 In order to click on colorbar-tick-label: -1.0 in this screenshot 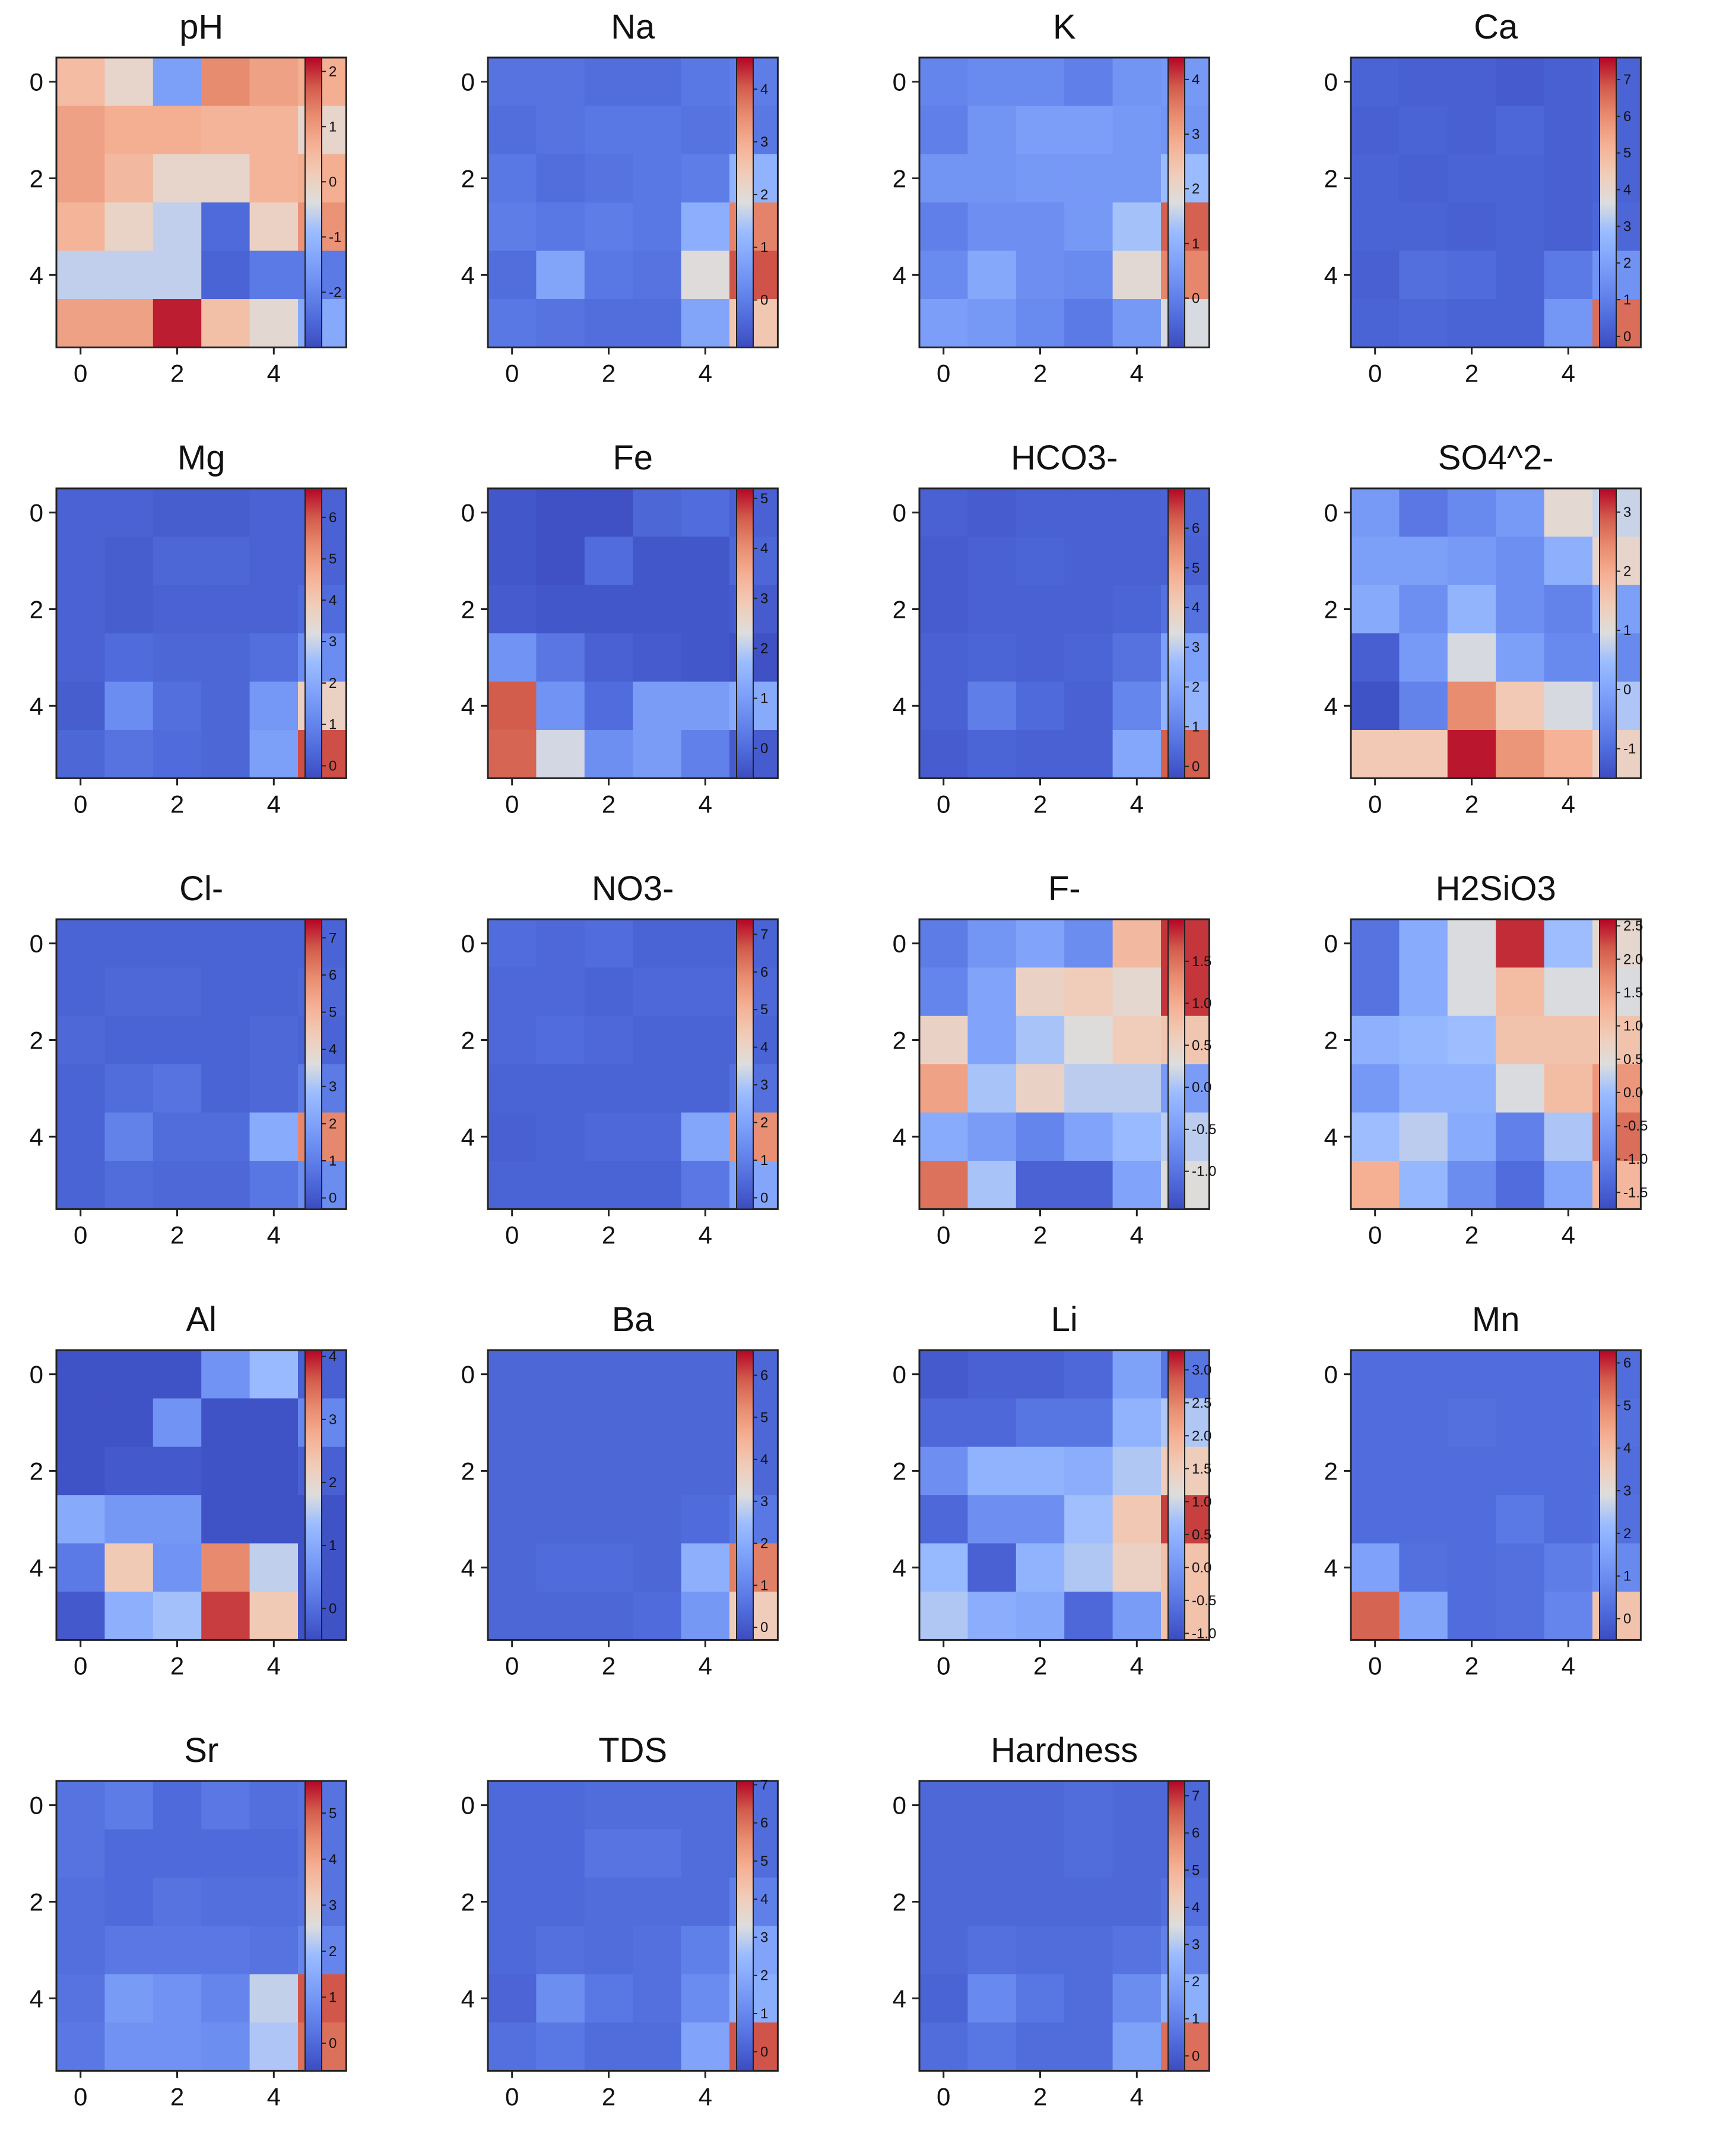, I will do `click(1635, 1159)`.